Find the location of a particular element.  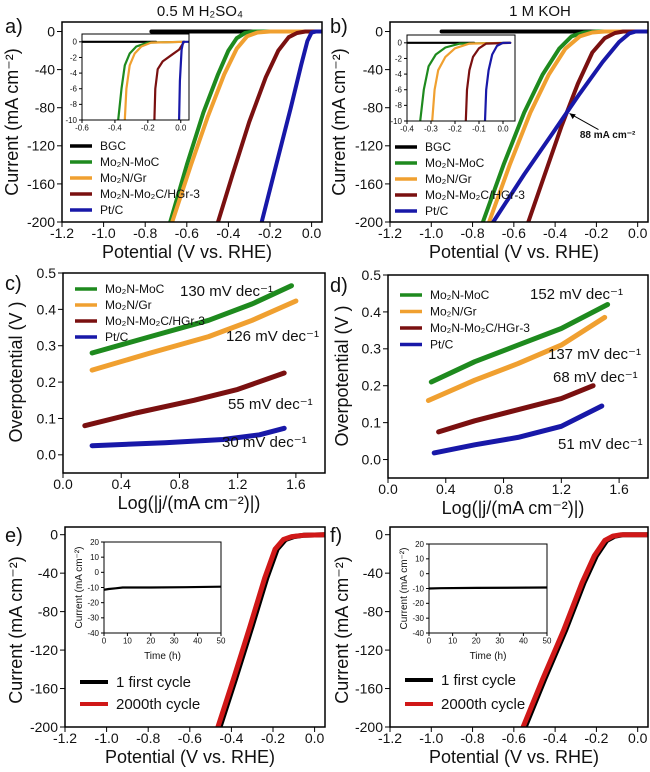

x-tick-label: 10 is located at coordinates (452, 641).